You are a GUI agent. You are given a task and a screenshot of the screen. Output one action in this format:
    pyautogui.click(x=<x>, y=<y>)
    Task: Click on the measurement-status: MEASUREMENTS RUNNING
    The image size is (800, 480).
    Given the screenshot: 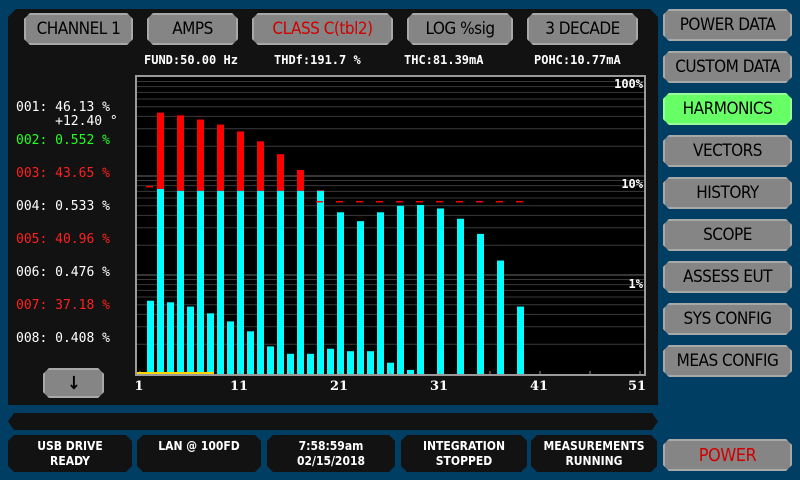 What is the action you would take?
    pyautogui.click(x=594, y=453)
    